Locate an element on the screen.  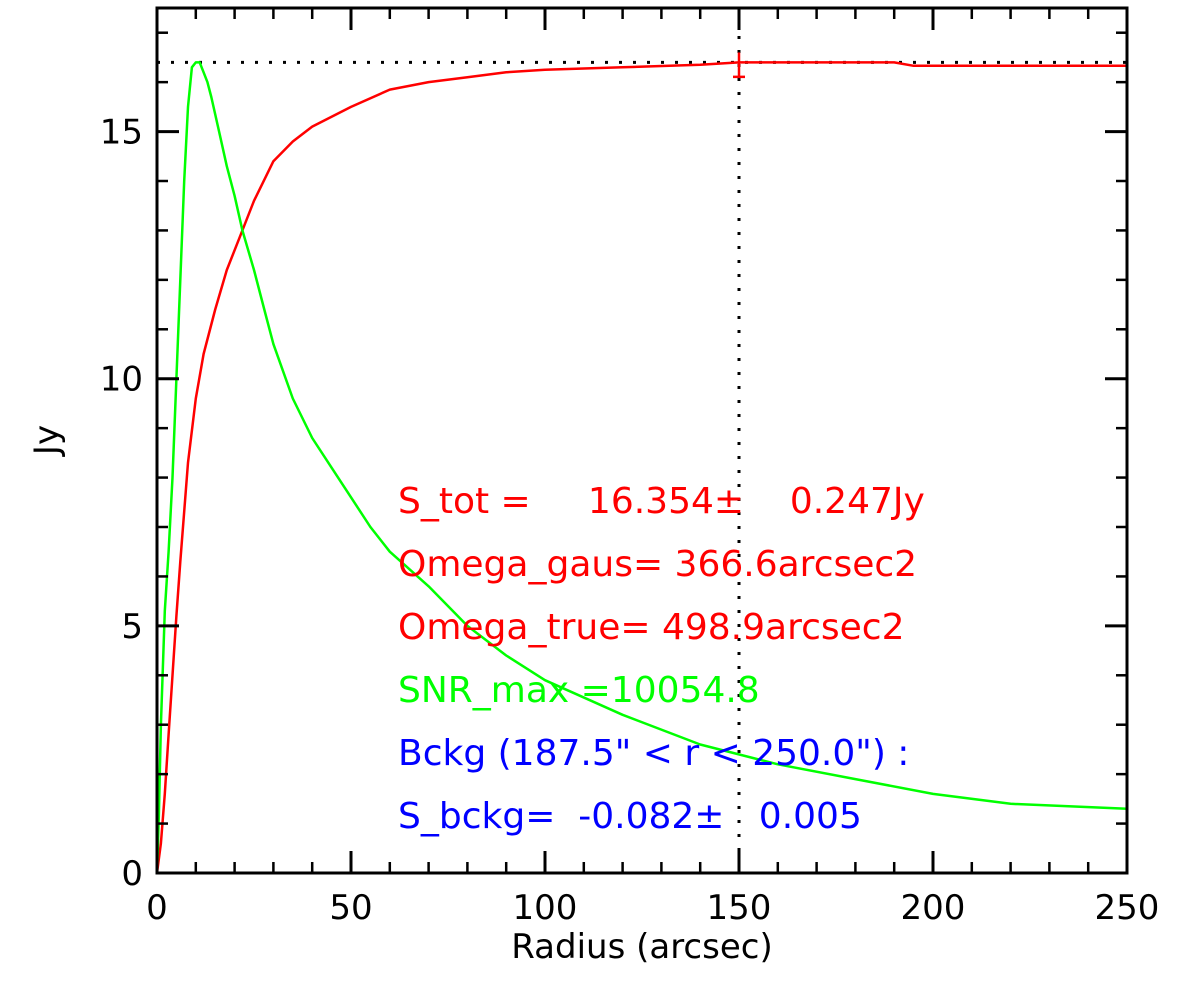
x-tick-label: 250 is located at coordinates (1127, 908).